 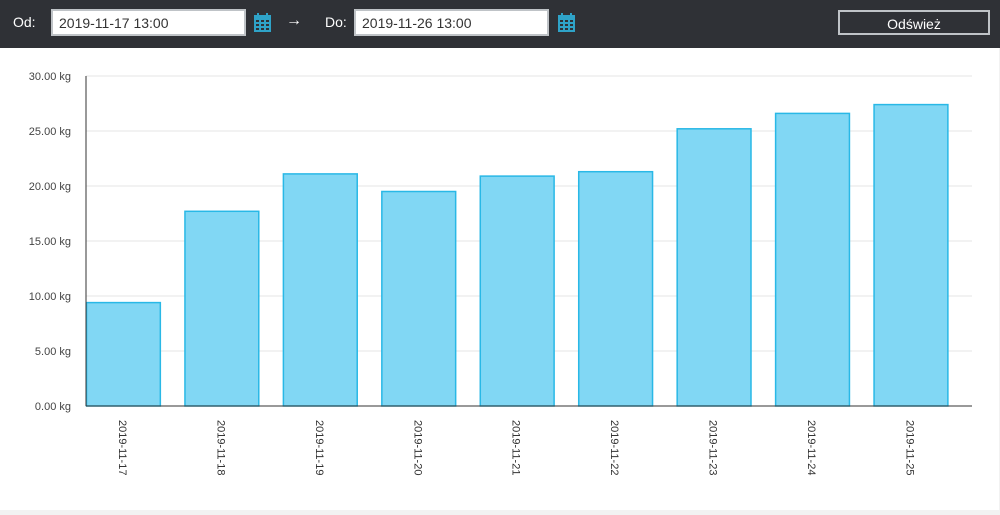 I want to click on from-label: Od:, so click(x=24, y=22).